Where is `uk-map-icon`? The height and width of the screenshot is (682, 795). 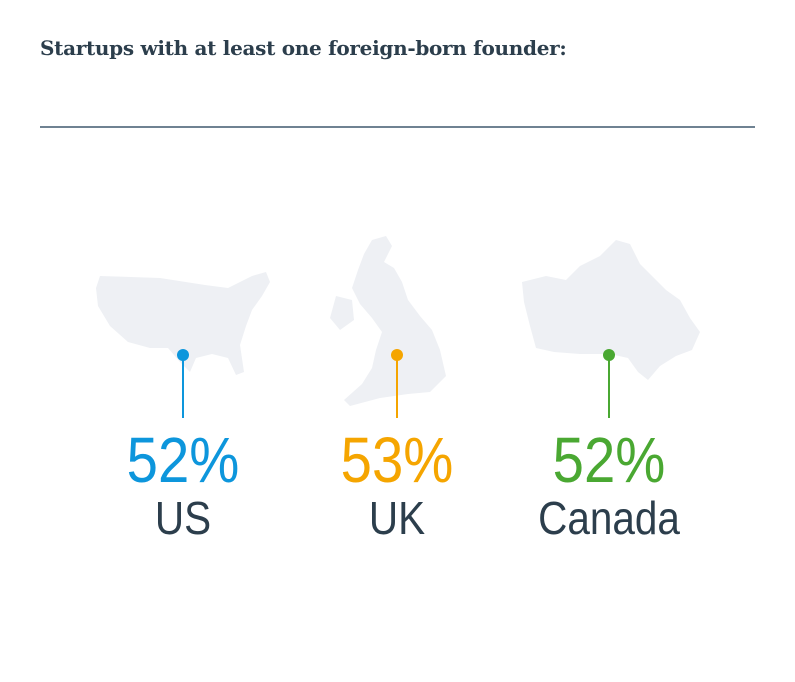 uk-map-icon is located at coordinates (388, 321).